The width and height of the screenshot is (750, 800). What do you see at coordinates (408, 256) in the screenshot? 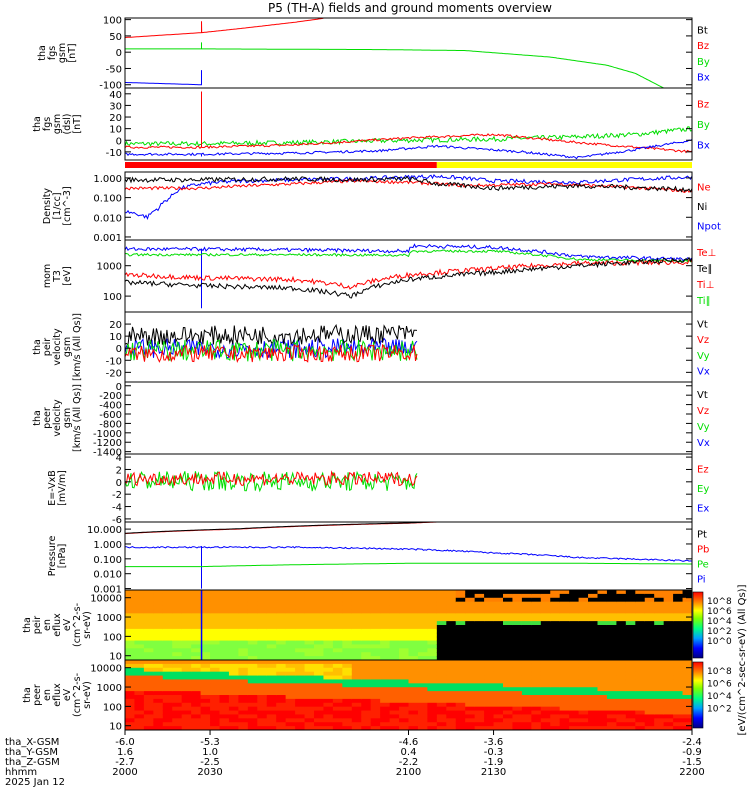
I see `series-line` at bounding box center [408, 256].